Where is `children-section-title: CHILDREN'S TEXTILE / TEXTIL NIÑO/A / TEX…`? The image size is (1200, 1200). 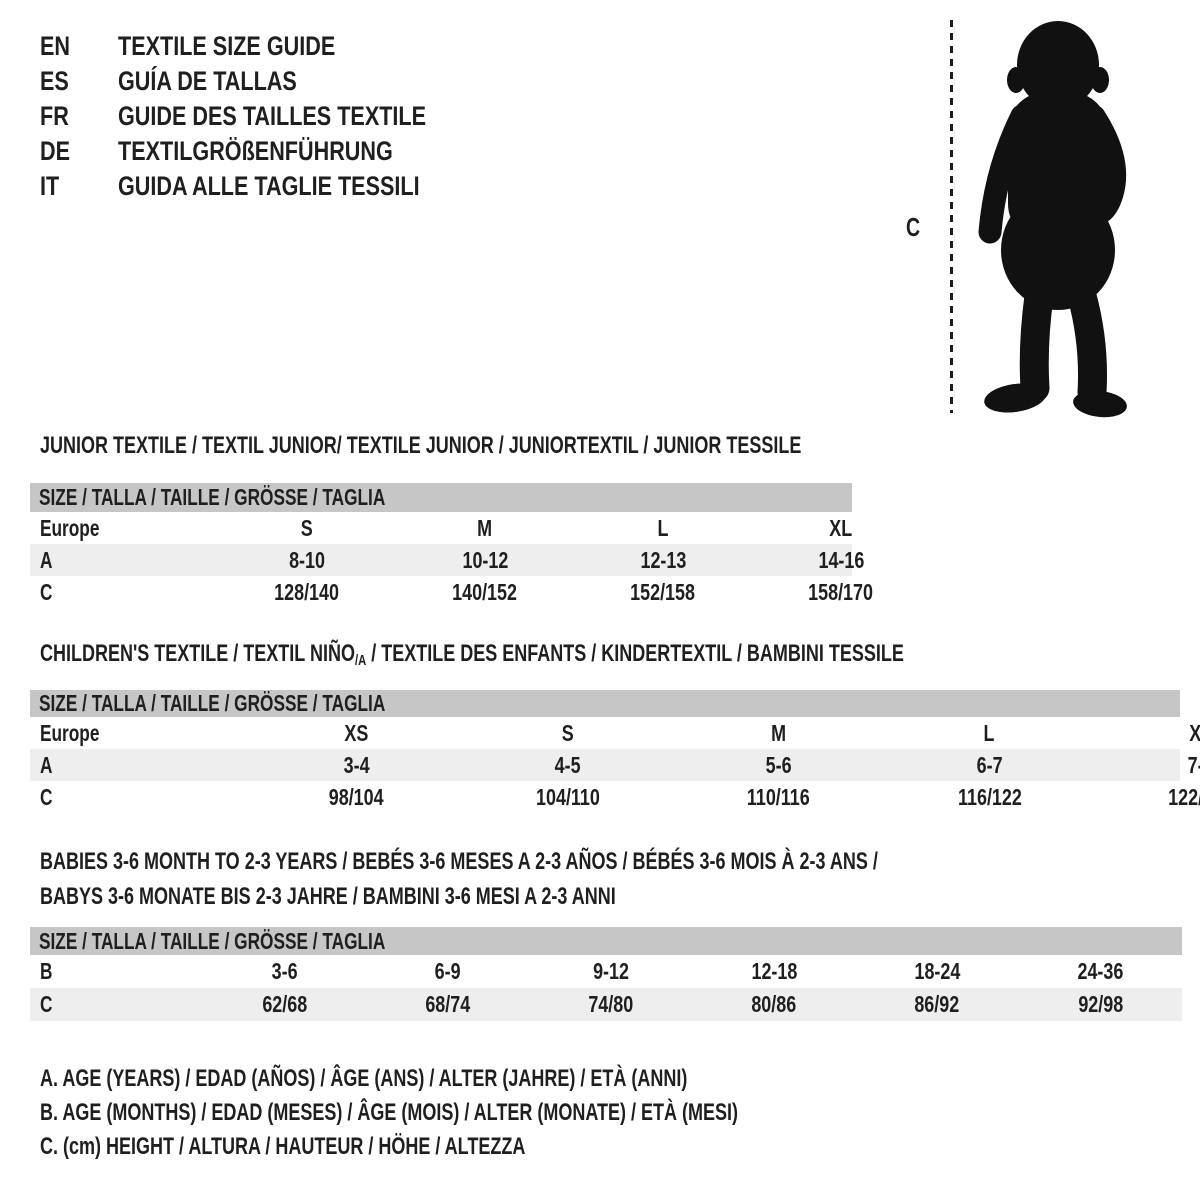 children-section-title: CHILDREN'S TEXTILE / TEXTIL NIÑO/A / TEX… is located at coordinates (472, 654).